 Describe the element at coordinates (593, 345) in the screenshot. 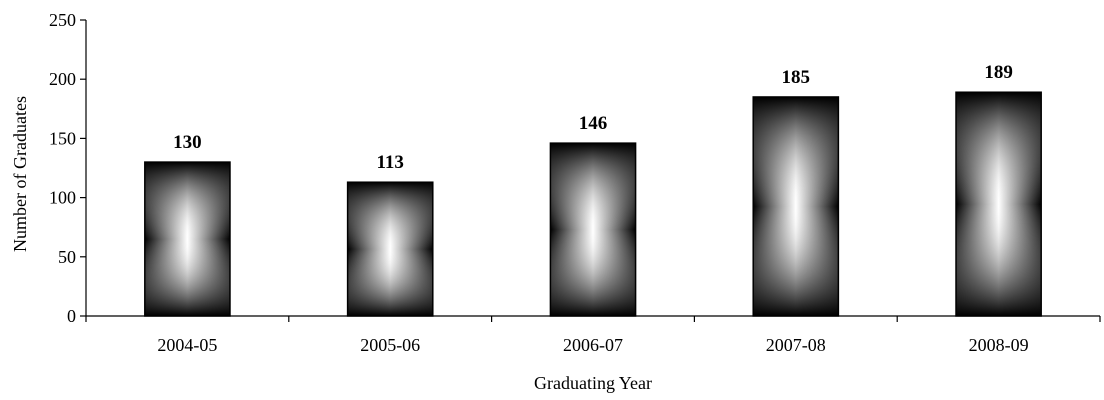

I see `x-tick-label: 2006-07` at that location.